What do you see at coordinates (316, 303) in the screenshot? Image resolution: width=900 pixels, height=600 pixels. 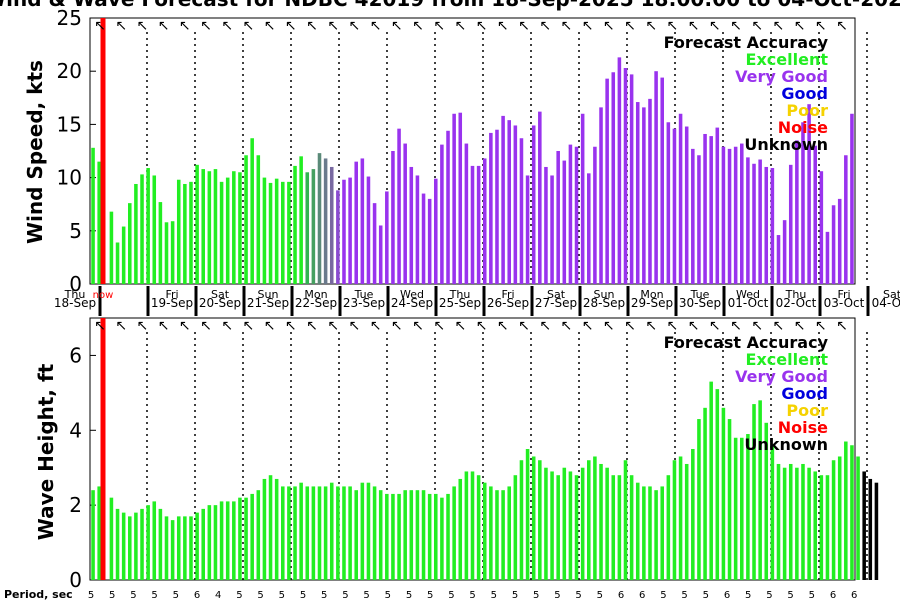 I see `day-date-label: 22-Sep` at bounding box center [316, 303].